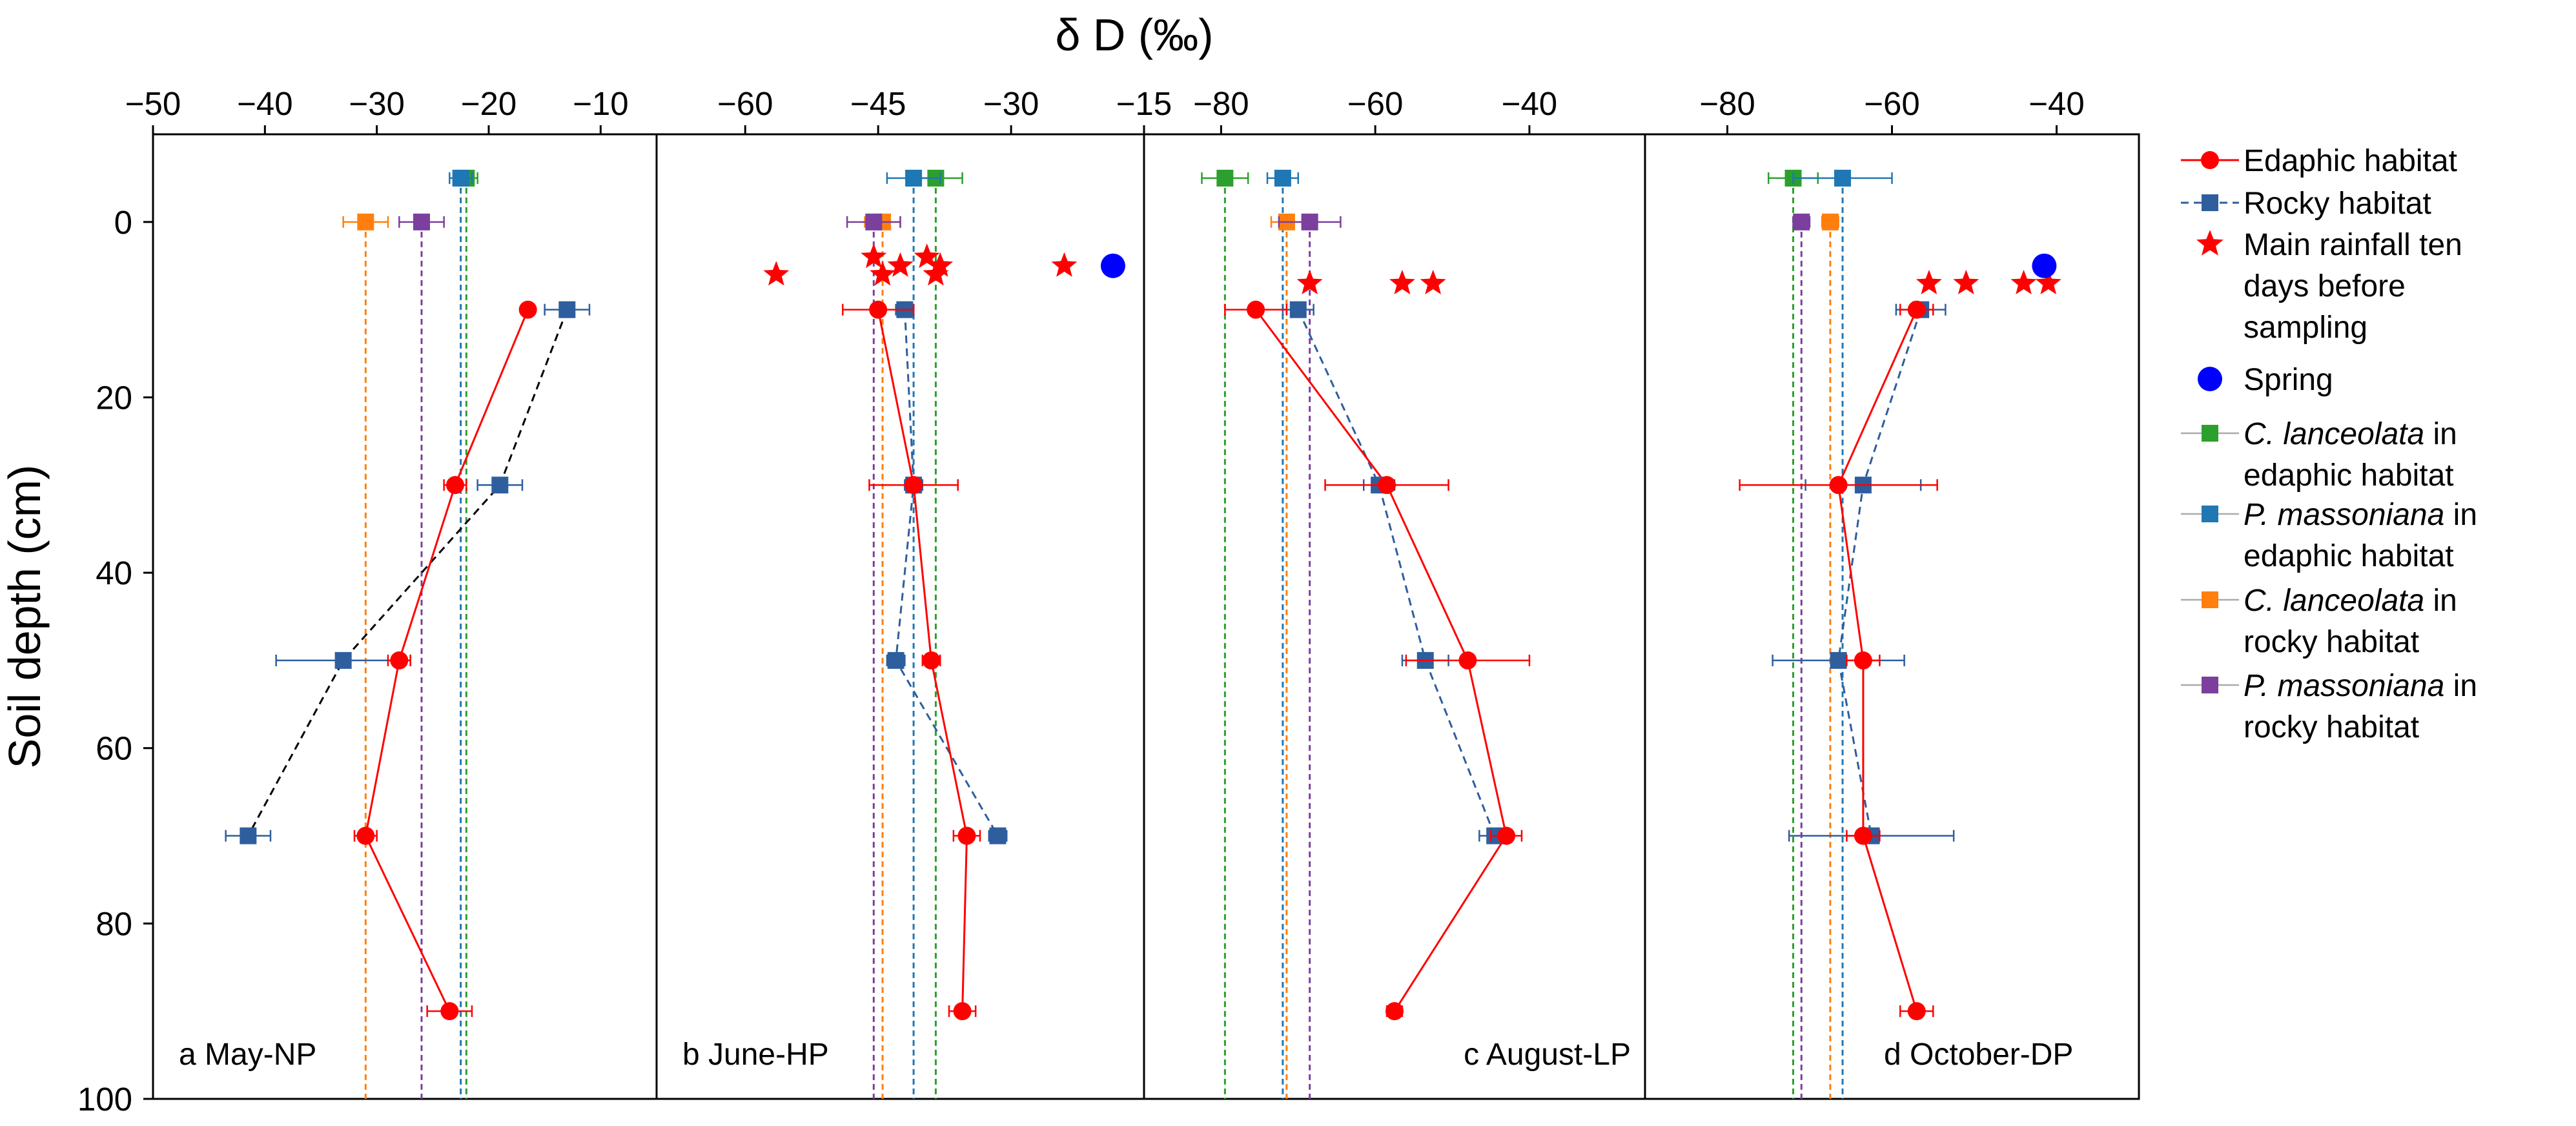 The image size is (2576, 1126). Describe the element at coordinates (601, 104) in the screenshot. I see `x-tick-label: −10` at that location.